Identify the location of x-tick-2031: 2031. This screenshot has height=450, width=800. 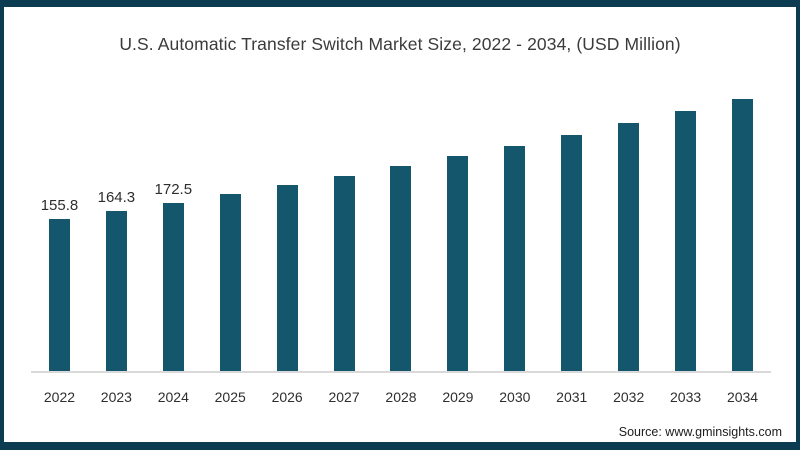
(572, 397).